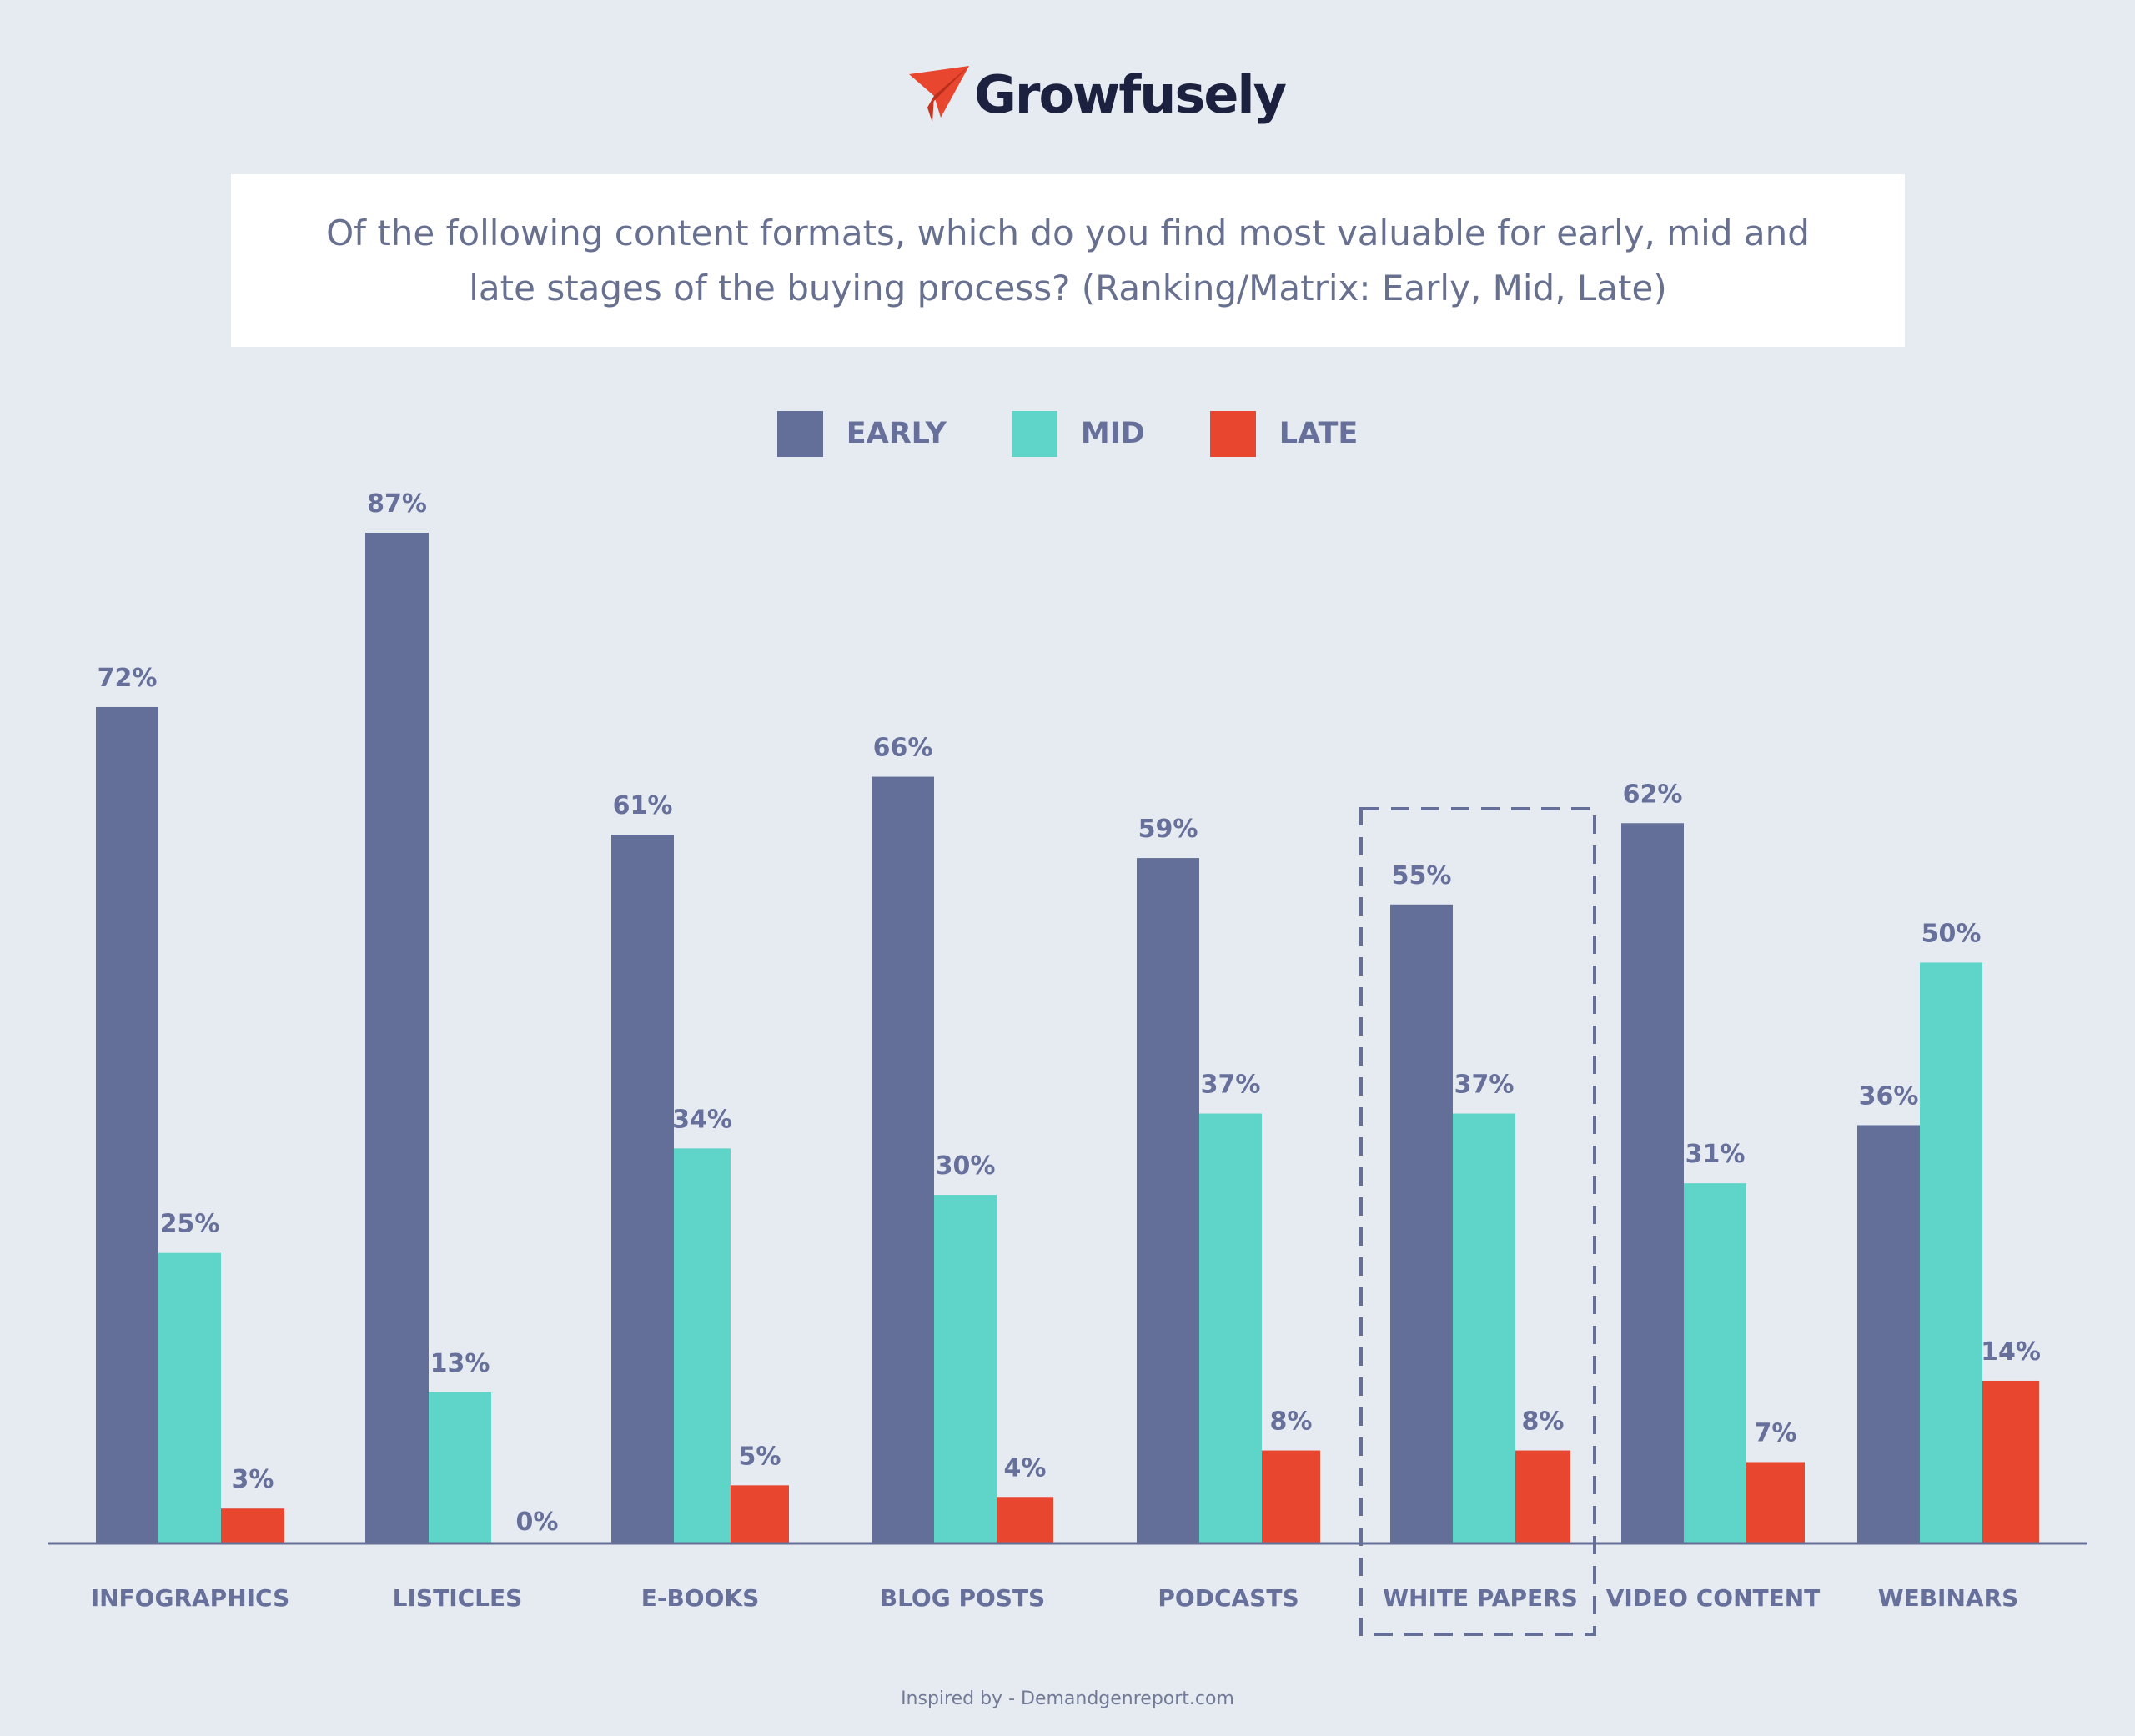  I want to click on highlight-layer, so click(1477, 1222).